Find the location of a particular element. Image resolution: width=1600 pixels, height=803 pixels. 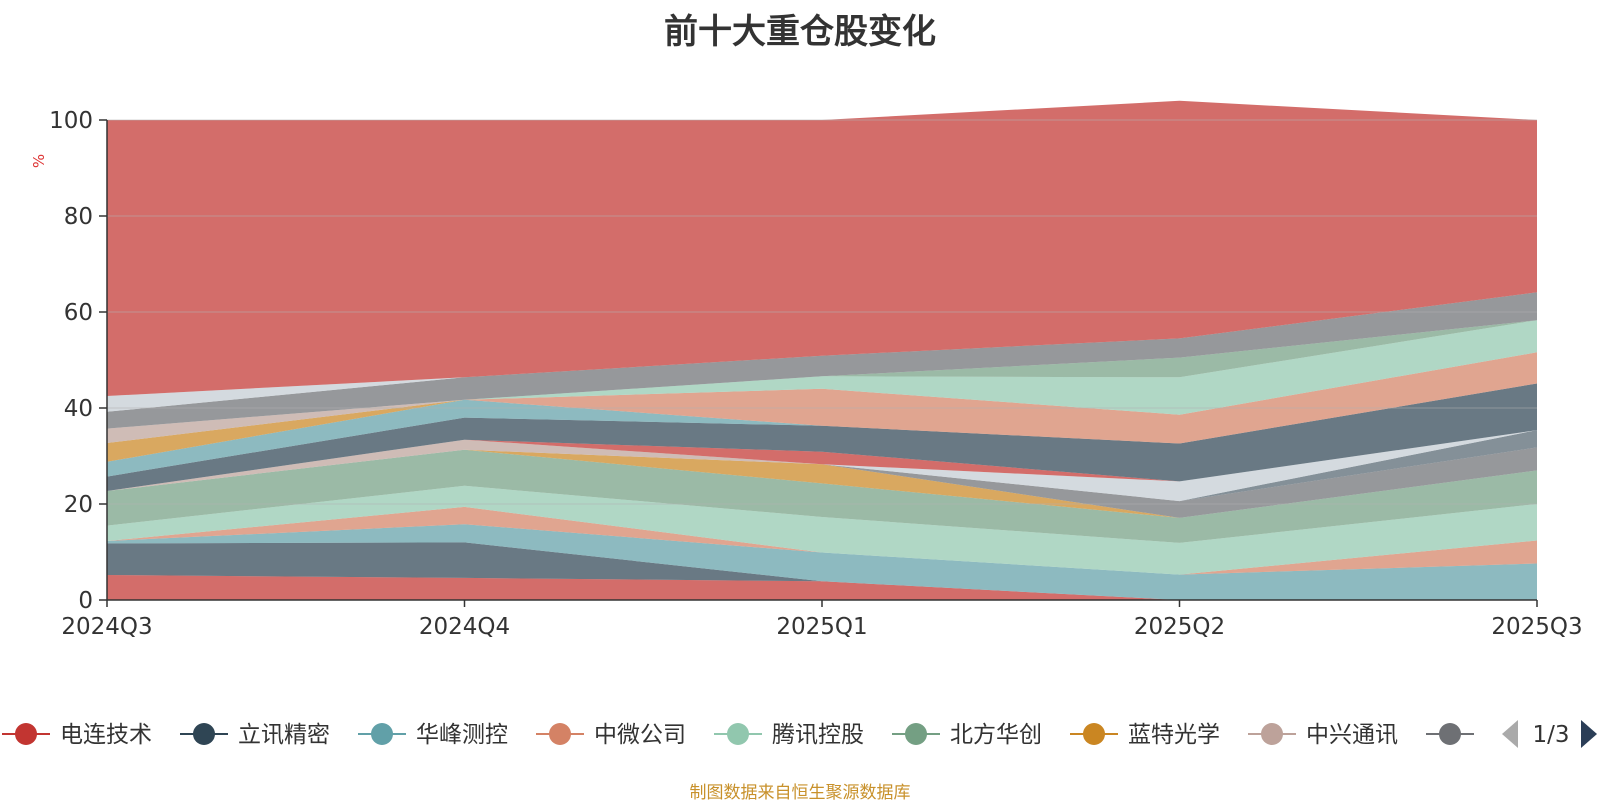

legend-next-page-icon is located at coordinates (1589, 734).